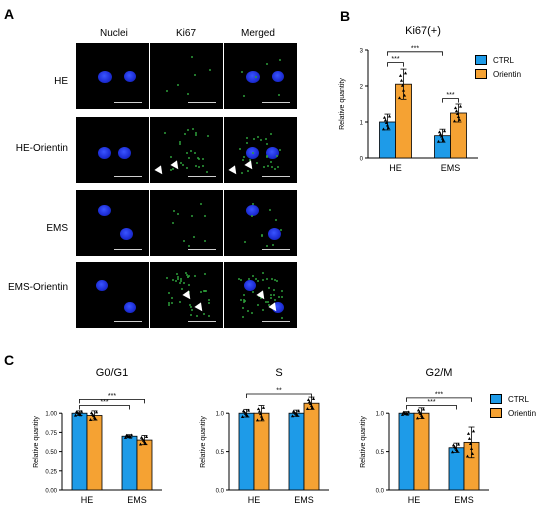 Image resolution: width=550 pixels, height=524 pixels. What do you see at coordinates (518, 399) in the screenshot?
I see `legend-label-ctrl: CTRL` at bounding box center [518, 399].